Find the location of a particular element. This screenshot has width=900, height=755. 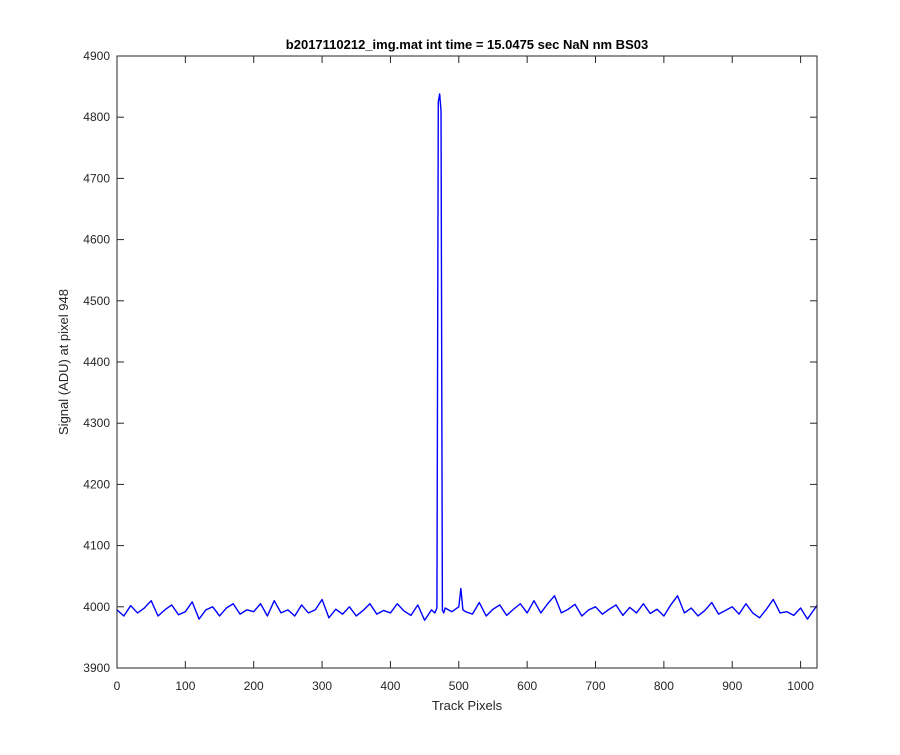

y-tick-label: 4800 is located at coordinates (96, 117).